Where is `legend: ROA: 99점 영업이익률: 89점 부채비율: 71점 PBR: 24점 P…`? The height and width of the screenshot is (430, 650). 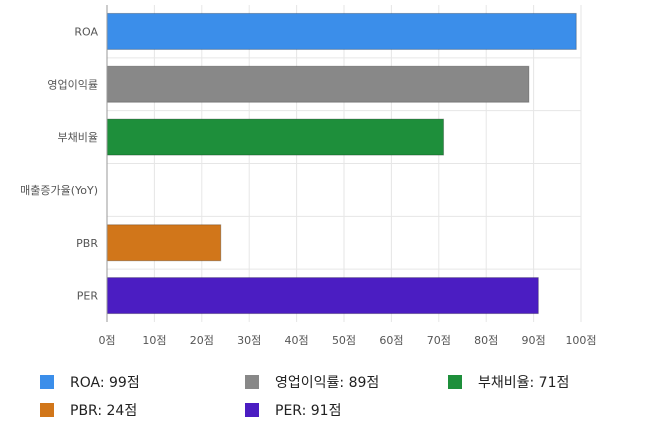
legend: ROA: 99점 영업이익률: 89점 부채비율: 71점 PBR: 24점 P… is located at coordinates (340, 397).